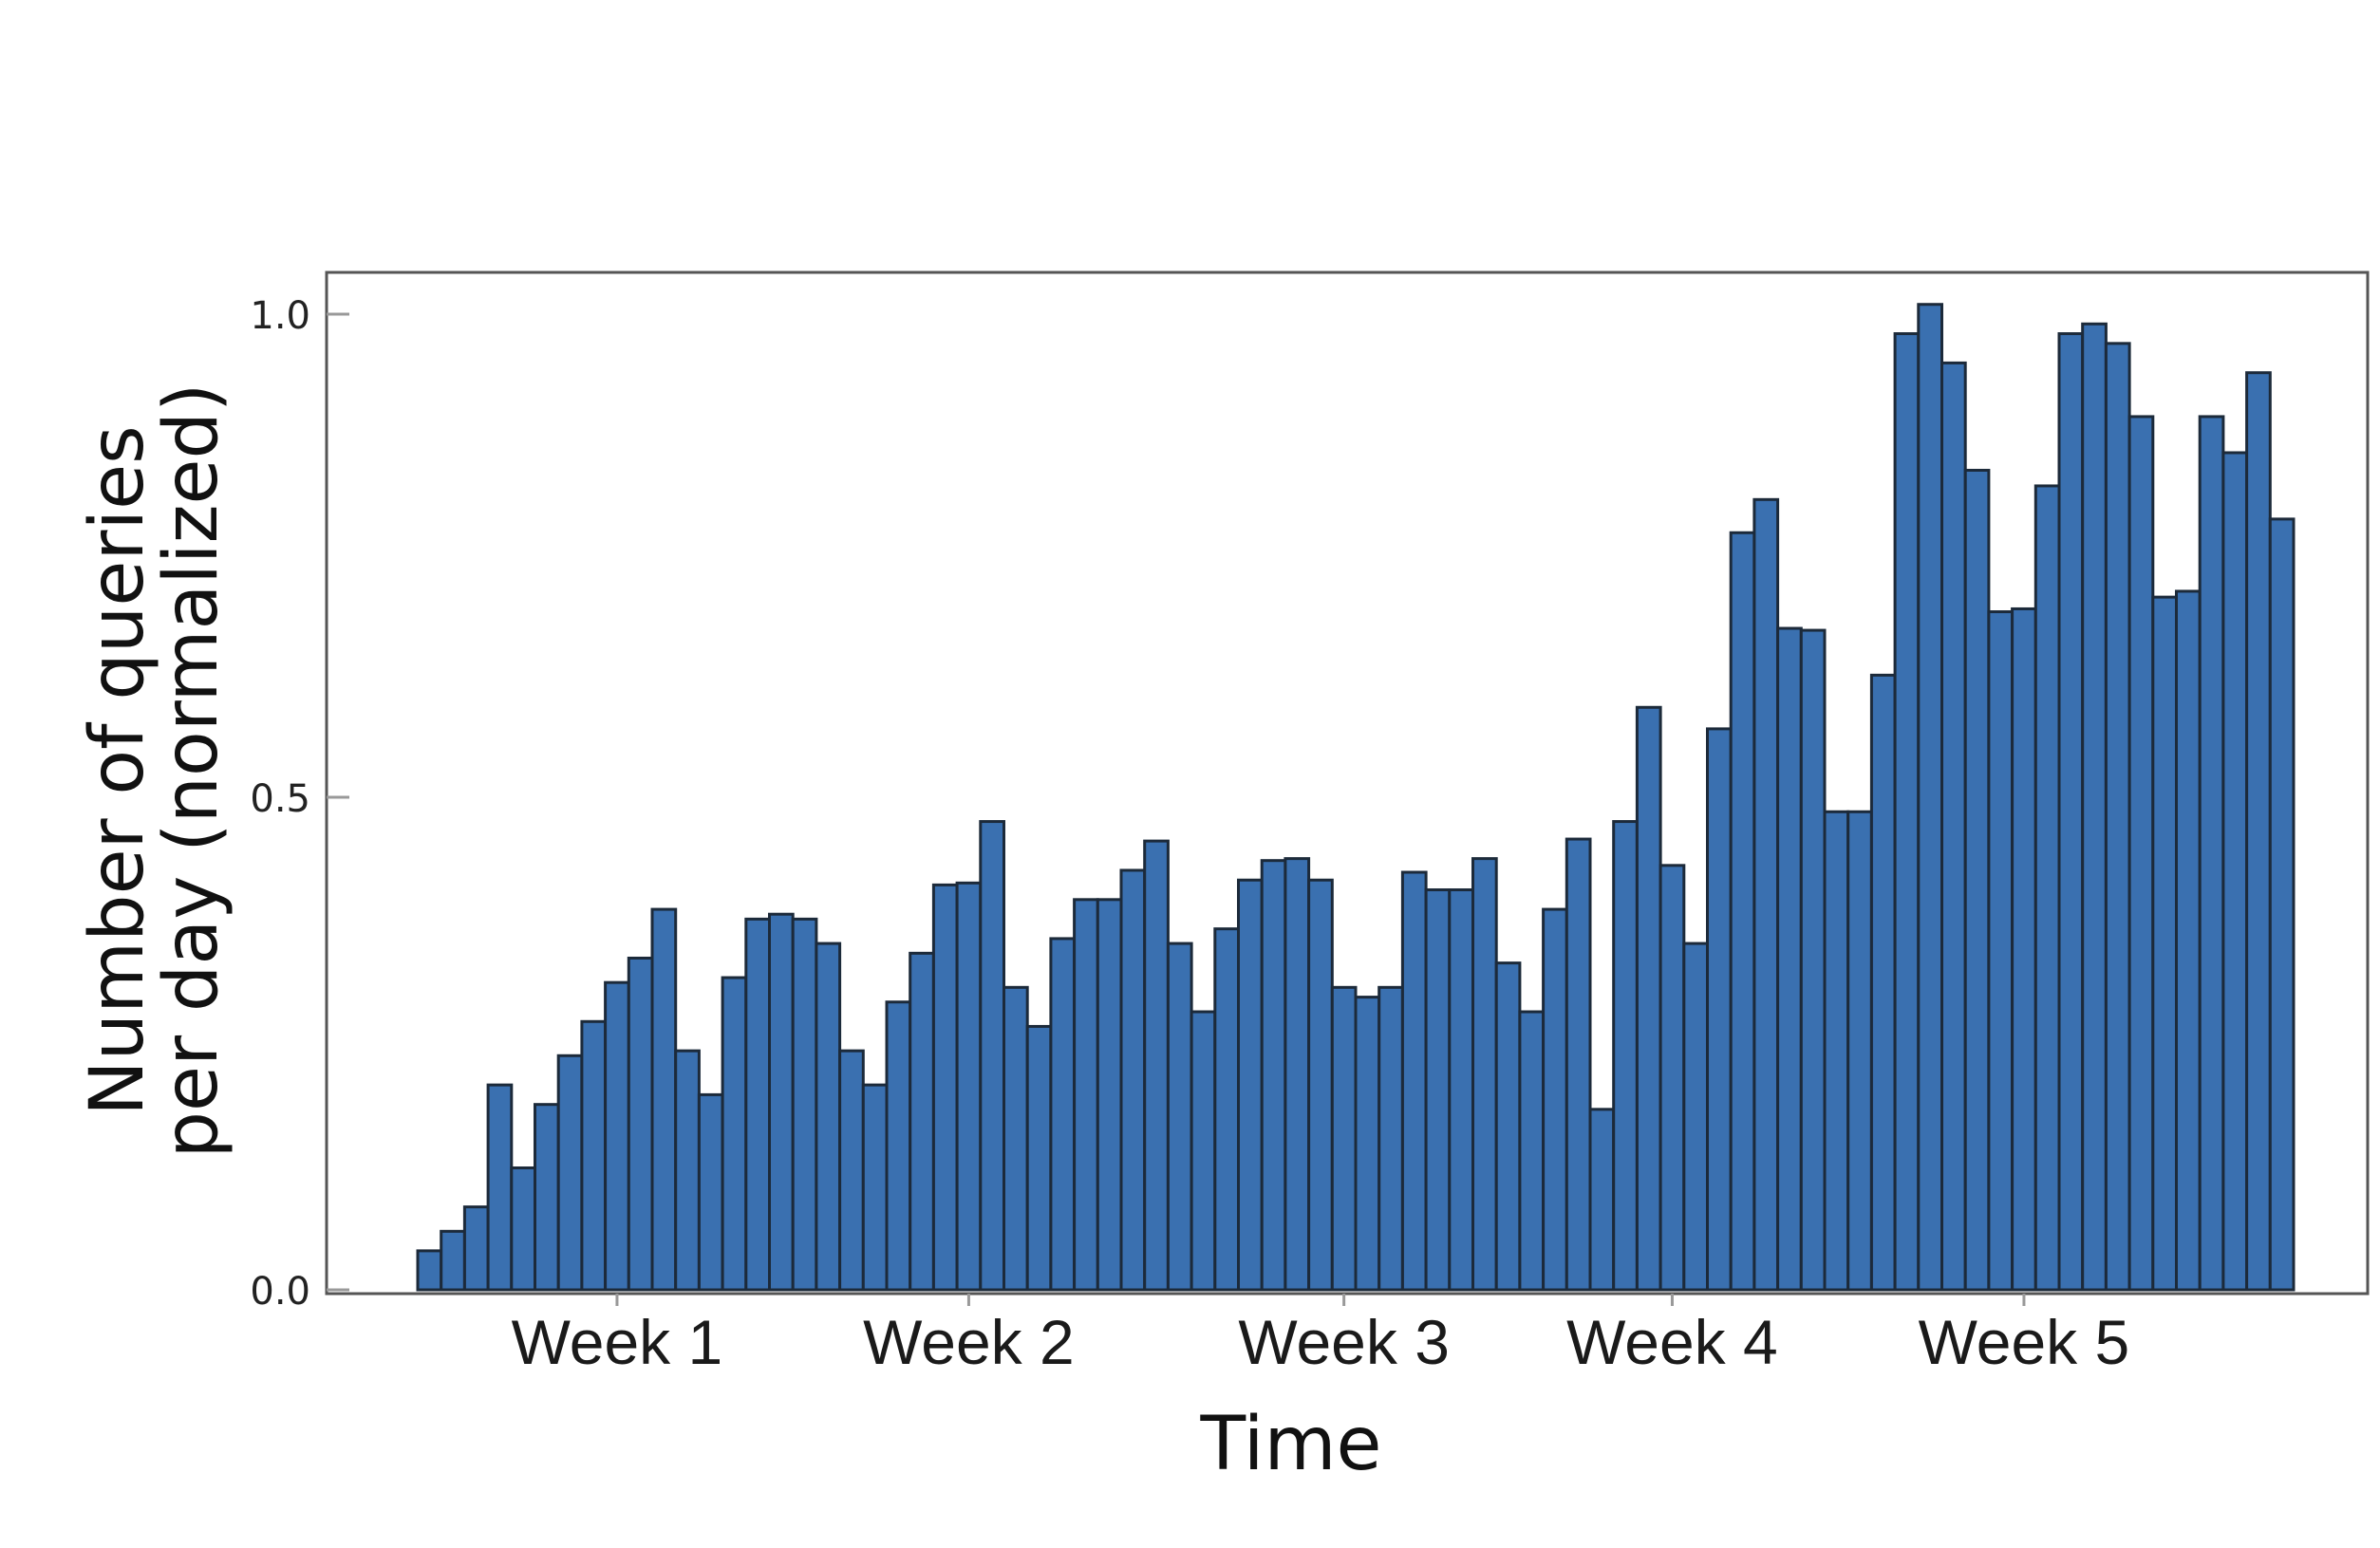  Describe the element at coordinates (2025, 1342) in the screenshot. I see `x-tick-label-week-5: Week 5` at that location.